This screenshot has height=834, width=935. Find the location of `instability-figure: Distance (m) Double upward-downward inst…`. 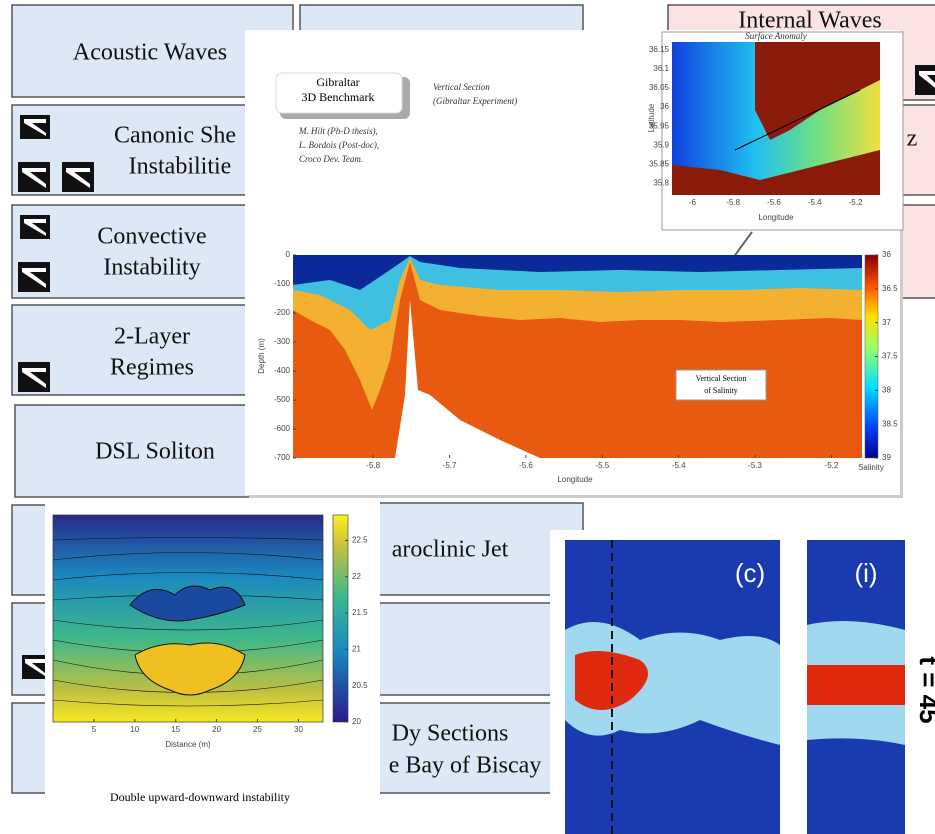

instability-figure: Distance (m) Double upward-downward inst… is located at coordinates (212, 652).